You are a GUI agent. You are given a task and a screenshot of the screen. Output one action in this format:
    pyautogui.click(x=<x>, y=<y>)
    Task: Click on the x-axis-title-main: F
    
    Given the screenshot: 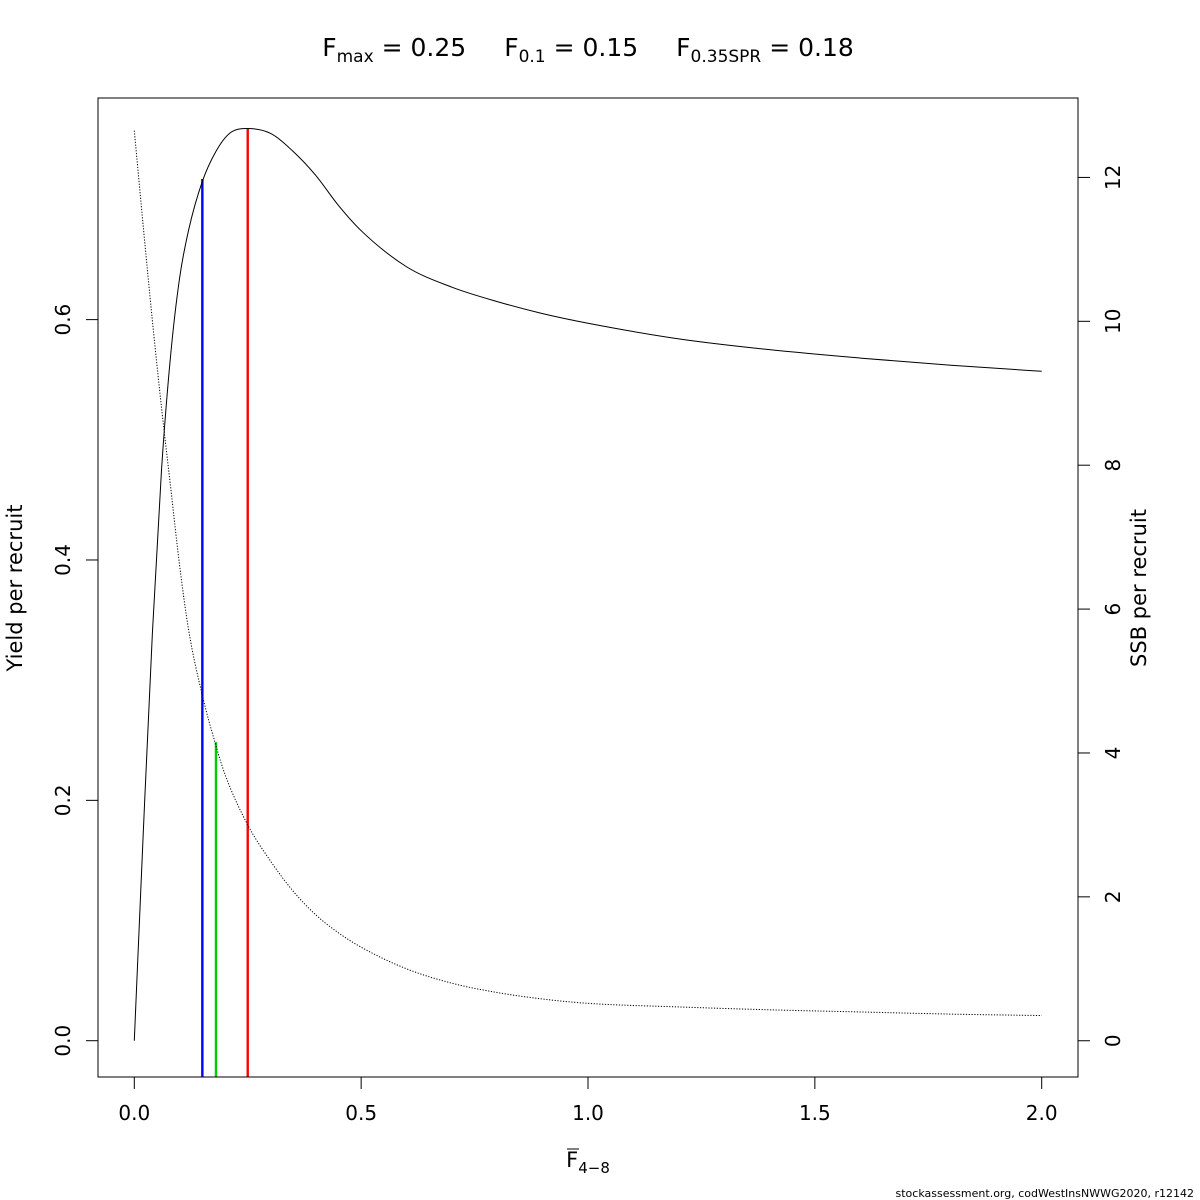 What is the action you would take?
    pyautogui.click(x=572, y=1160)
    